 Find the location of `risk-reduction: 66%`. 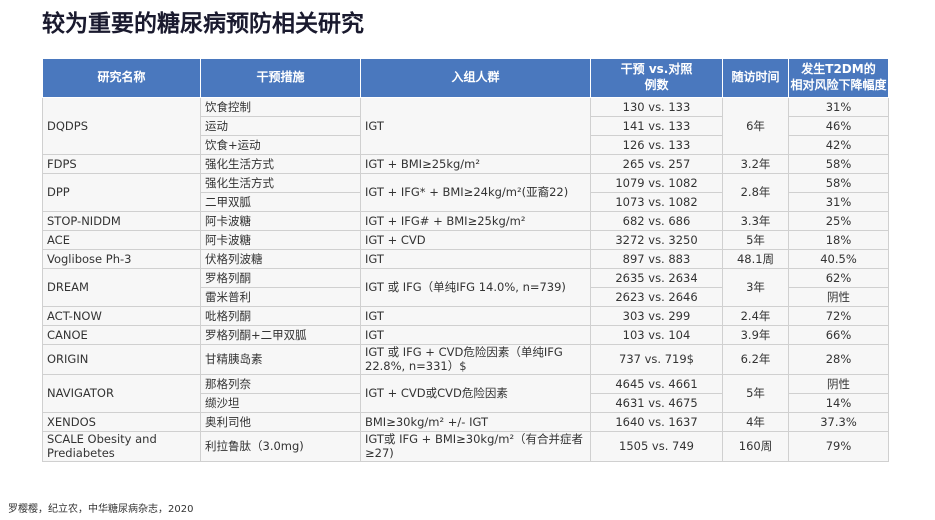

risk-reduction: 66% is located at coordinates (838, 335).